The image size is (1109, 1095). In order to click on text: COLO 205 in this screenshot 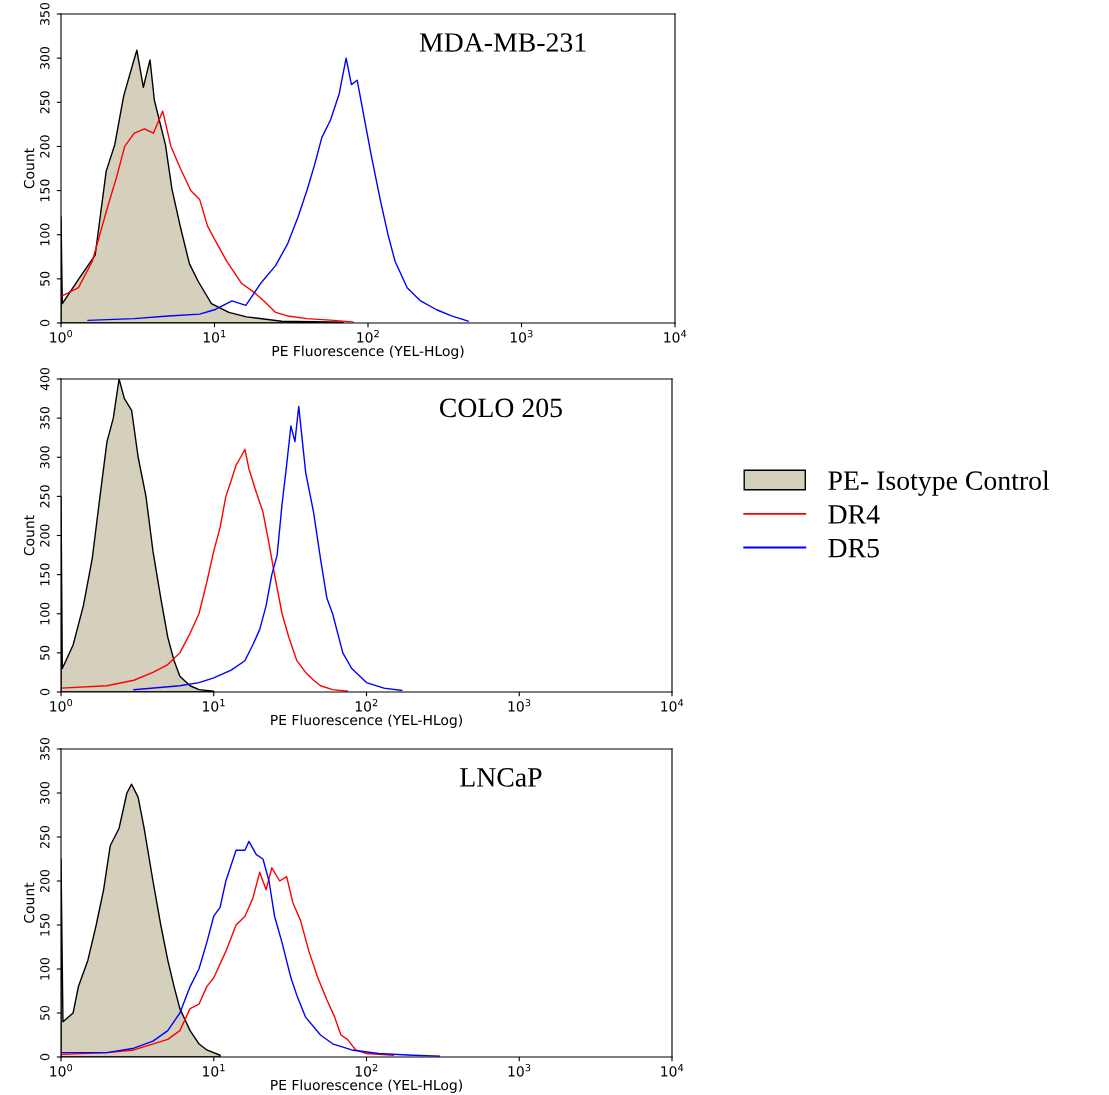, I will do `click(500, 408)`.